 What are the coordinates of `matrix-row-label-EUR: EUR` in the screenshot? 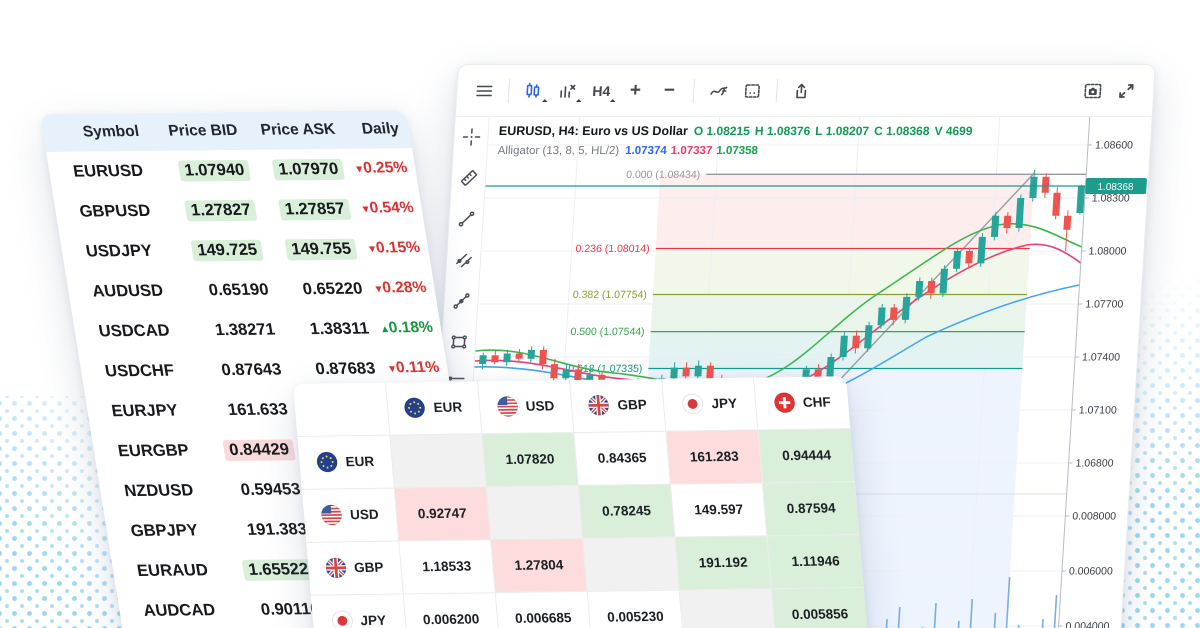 It's located at (345, 461).